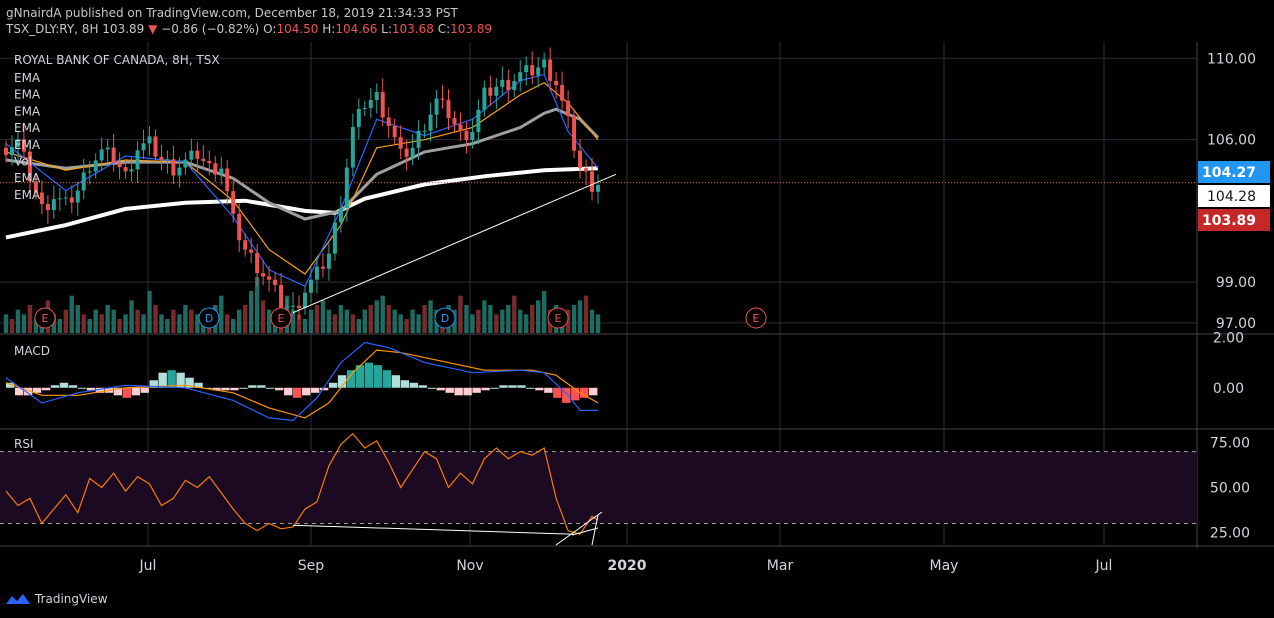 The image size is (1274, 618). What do you see at coordinates (412, 29) in the screenshot?
I see `low-value: 103.68` at bounding box center [412, 29].